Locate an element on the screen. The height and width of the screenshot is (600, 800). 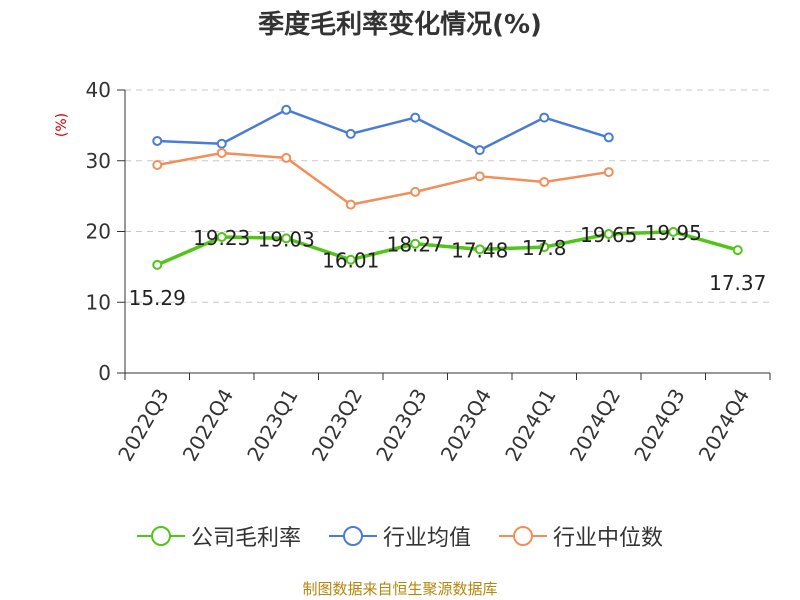
x-tick-label: 2023Q4 is located at coordinates (466, 425).